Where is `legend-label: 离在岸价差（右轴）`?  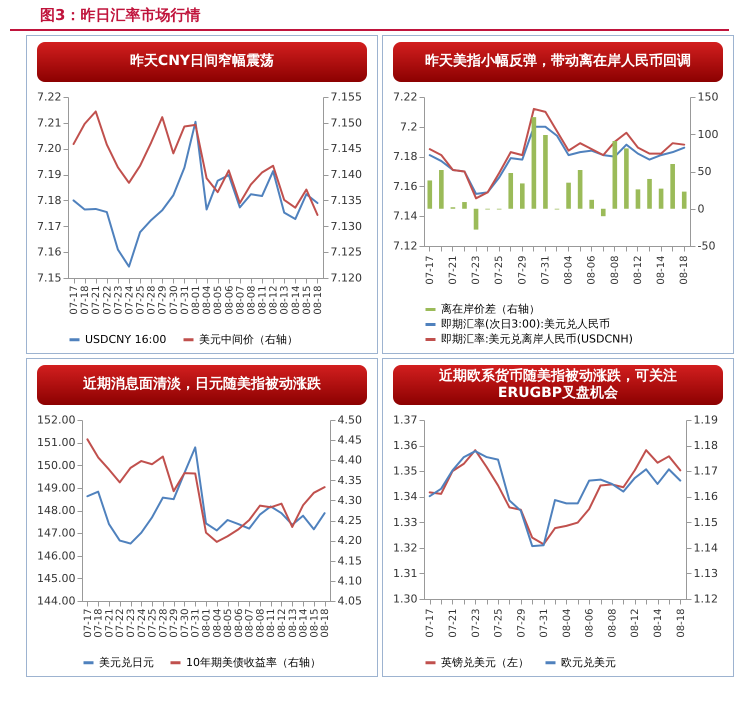 legend-label: 离在岸价差（右轴） is located at coordinates (490, 309).